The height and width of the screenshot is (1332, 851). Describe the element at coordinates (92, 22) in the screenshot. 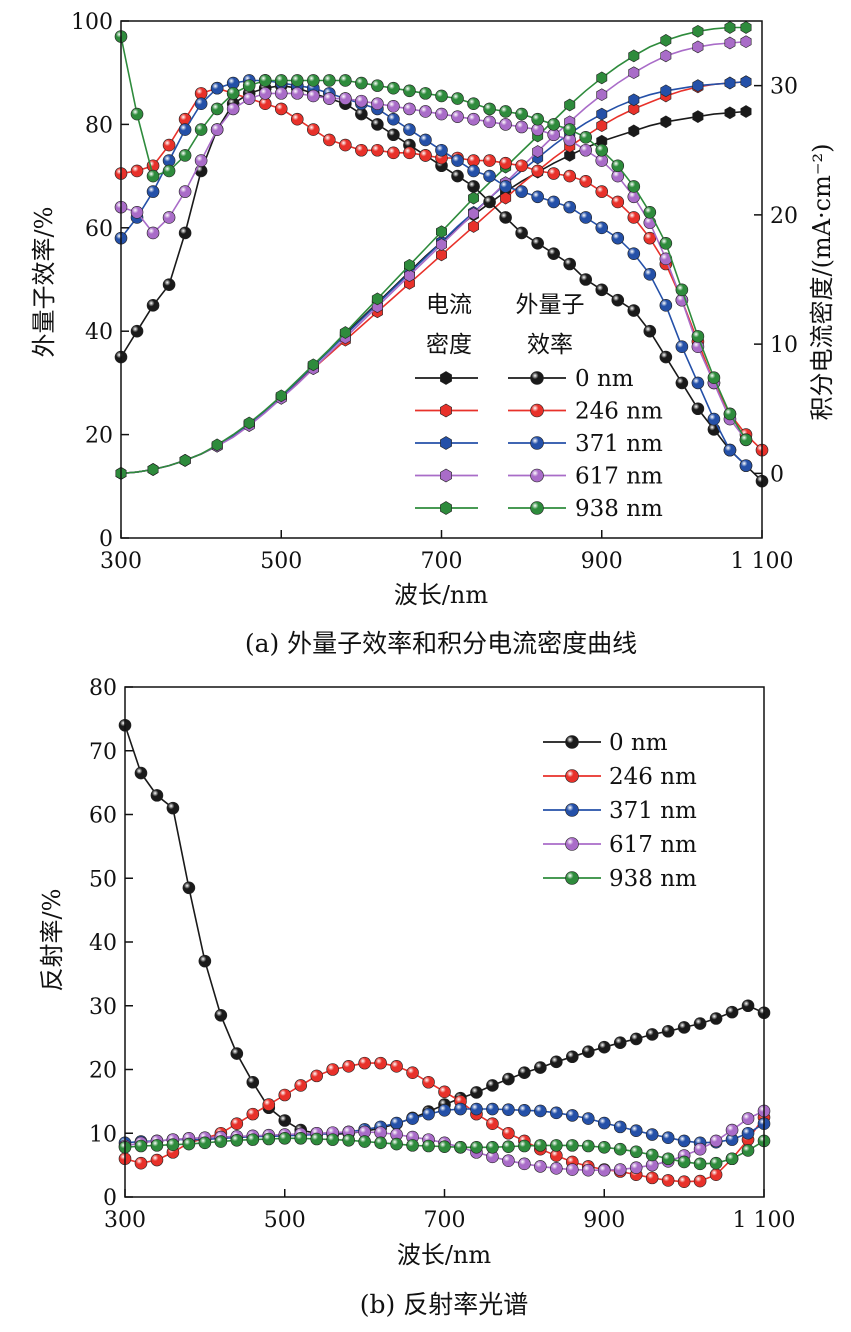

I see `y-tick-label: 100` at that location.